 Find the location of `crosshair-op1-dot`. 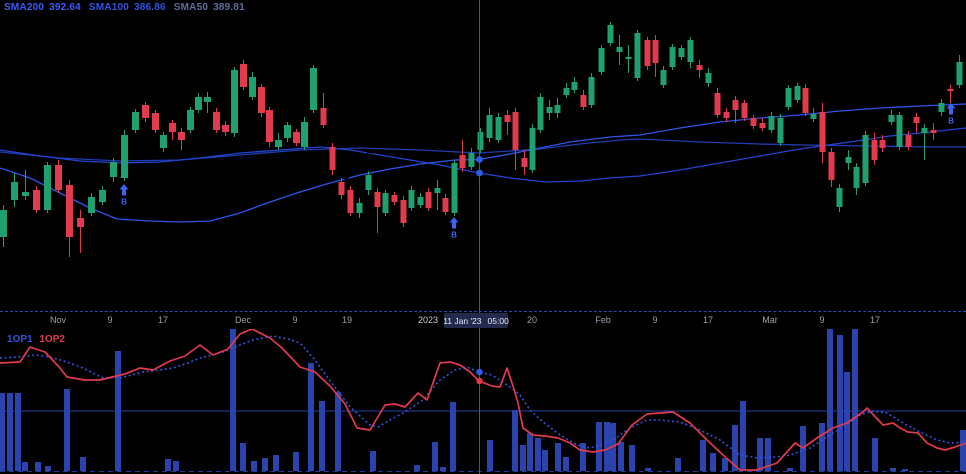

crosshair-op1-dot is located at coordinates (479, 372).